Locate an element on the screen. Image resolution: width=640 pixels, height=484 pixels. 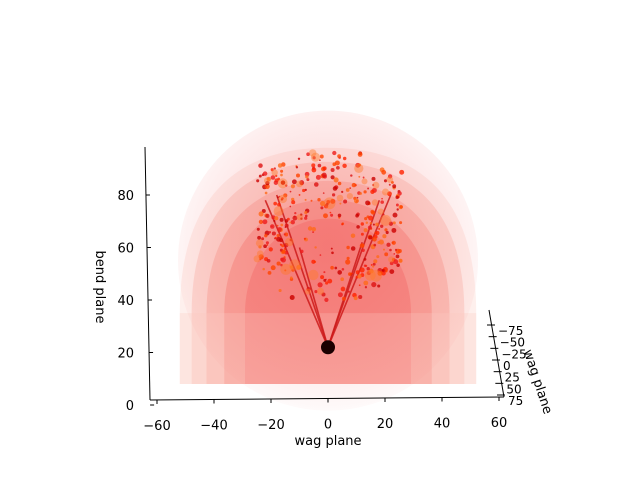
x-tick-label: −40 is located at coordinates (213, 425).